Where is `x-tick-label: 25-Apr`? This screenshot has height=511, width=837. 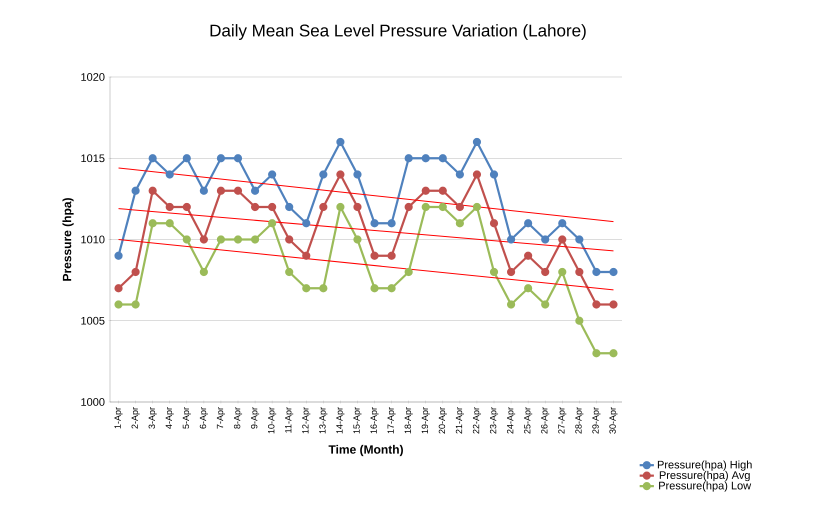 x-tick-label: 25-Apr is located at coordinates (528, 420).